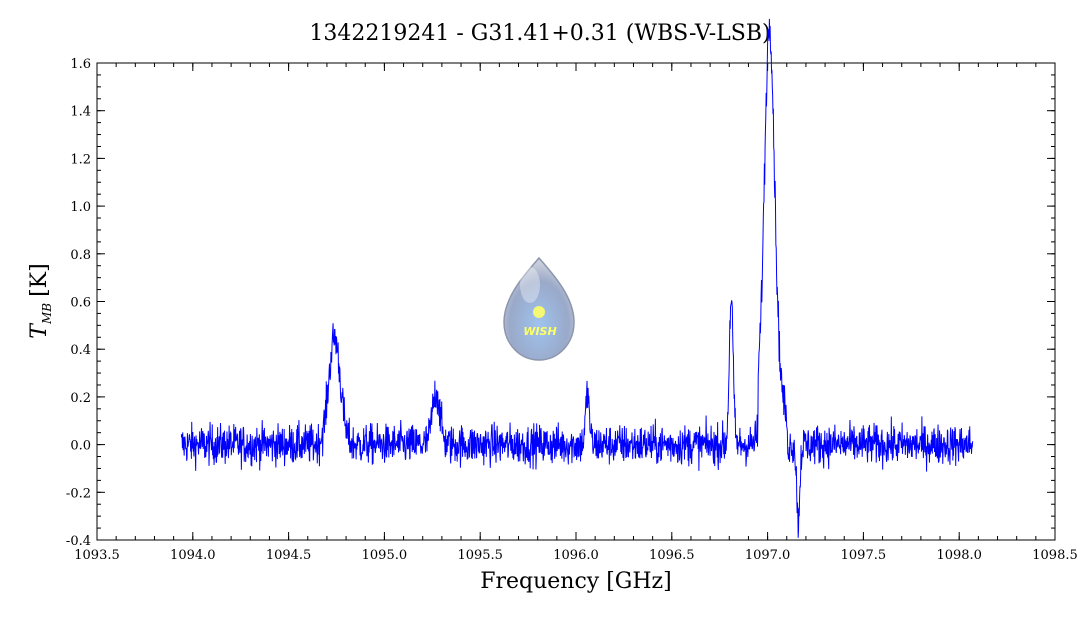 This screenshot has height=618, width=1080. I want to click on y-axis-label: TMB [K], so click(40, 300).